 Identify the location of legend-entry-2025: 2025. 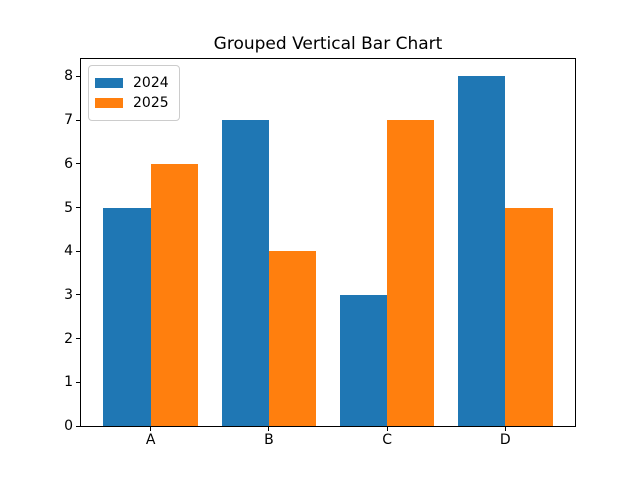
(132, 103).